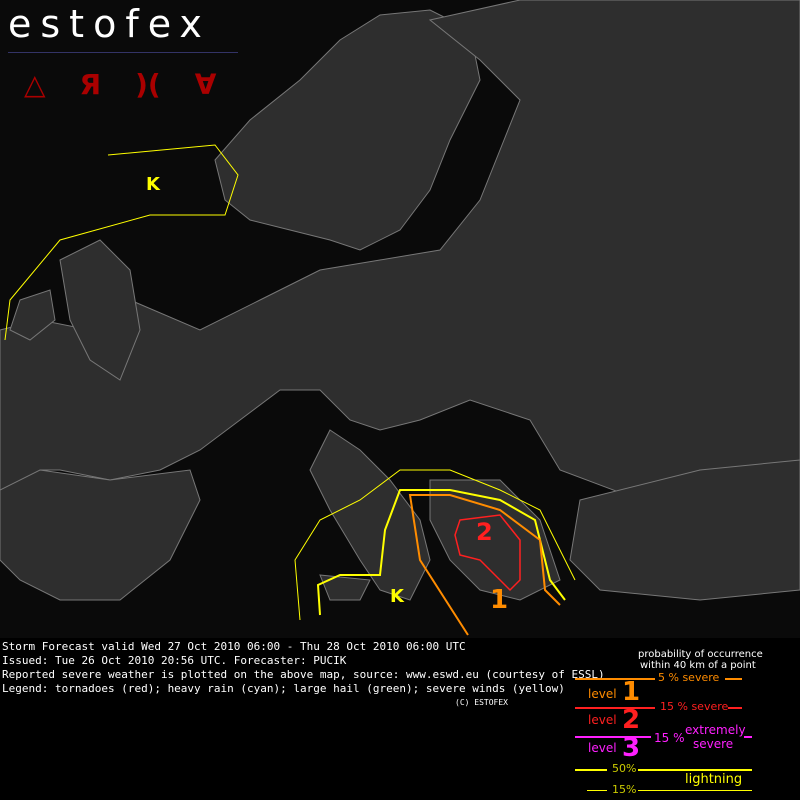  I want to click on level3-desc: severe, so click(713, 744).